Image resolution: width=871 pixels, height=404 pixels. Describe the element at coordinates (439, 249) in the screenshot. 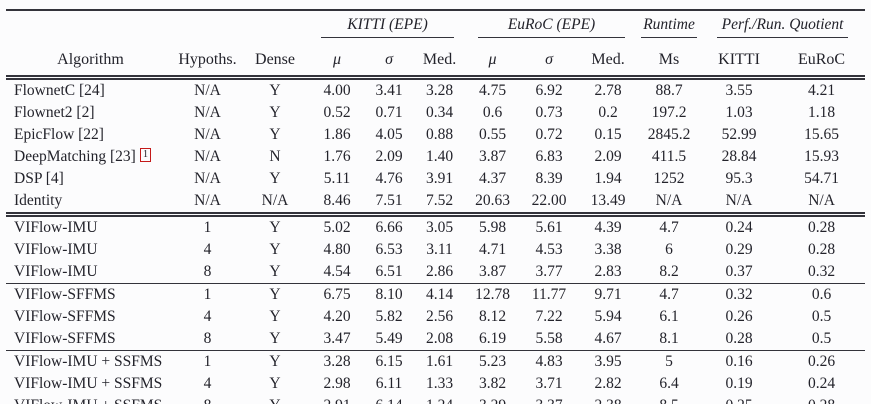

I see `kitti-med-cell: 3.11` at that location.